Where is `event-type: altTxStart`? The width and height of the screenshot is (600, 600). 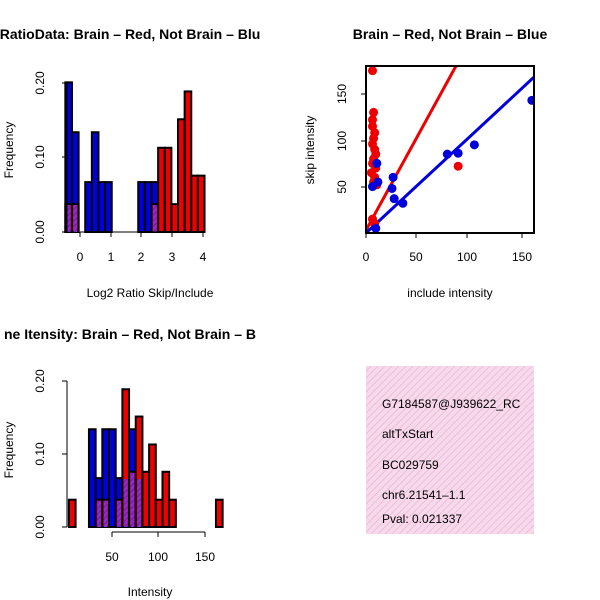 event-type: altTxStart is located at coordinates (408, 434).